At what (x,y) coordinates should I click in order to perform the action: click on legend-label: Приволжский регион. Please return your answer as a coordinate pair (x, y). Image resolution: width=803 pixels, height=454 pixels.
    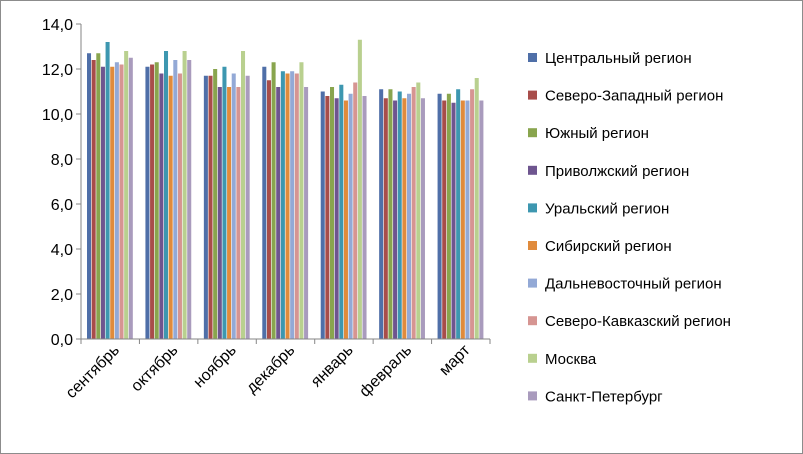
    Looking at the image, I should click on (617, 171).